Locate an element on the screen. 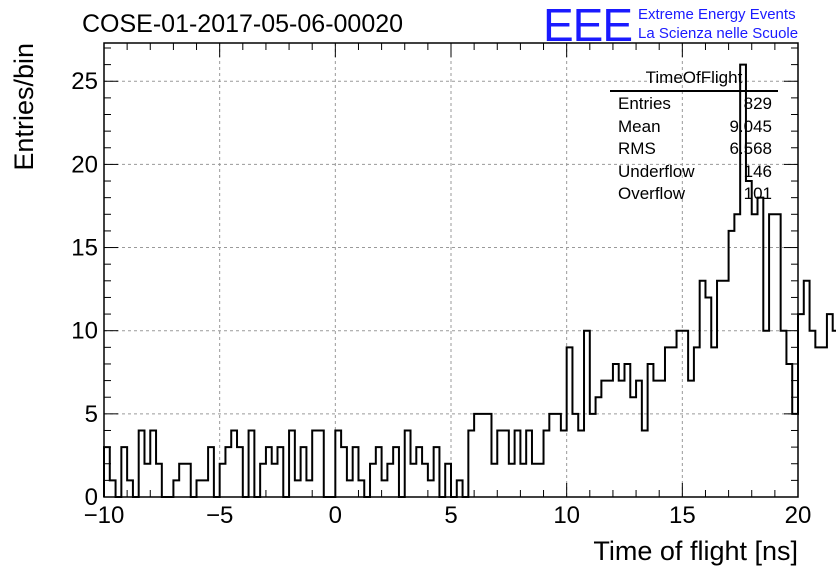 The height and width of the screenshot is (572, 836). y-tick-label: 20 is located at coordinates (84, 164).